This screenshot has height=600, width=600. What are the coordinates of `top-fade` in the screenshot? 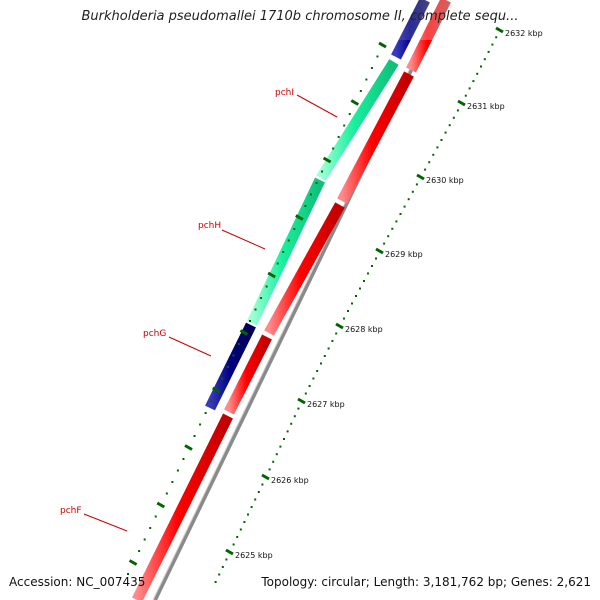 It's located at (425, 20).